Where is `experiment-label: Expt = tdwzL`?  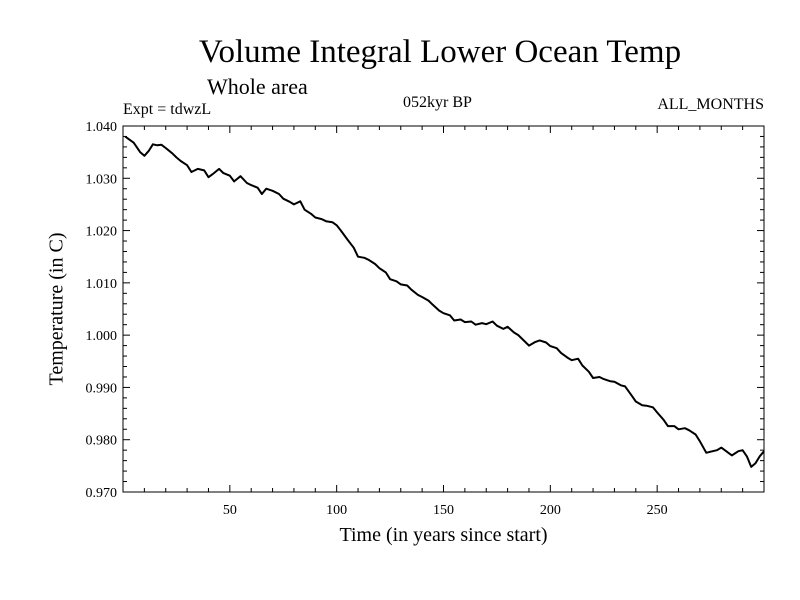 experiment-label: Expt = tdwzL is located at coordinates (167, 109).